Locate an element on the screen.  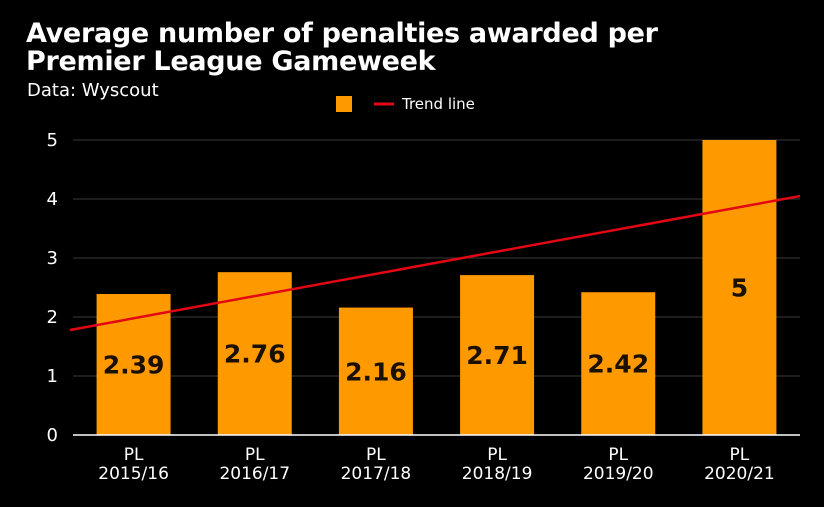
legend-bar-swatch is located at coordinates (344, 104).